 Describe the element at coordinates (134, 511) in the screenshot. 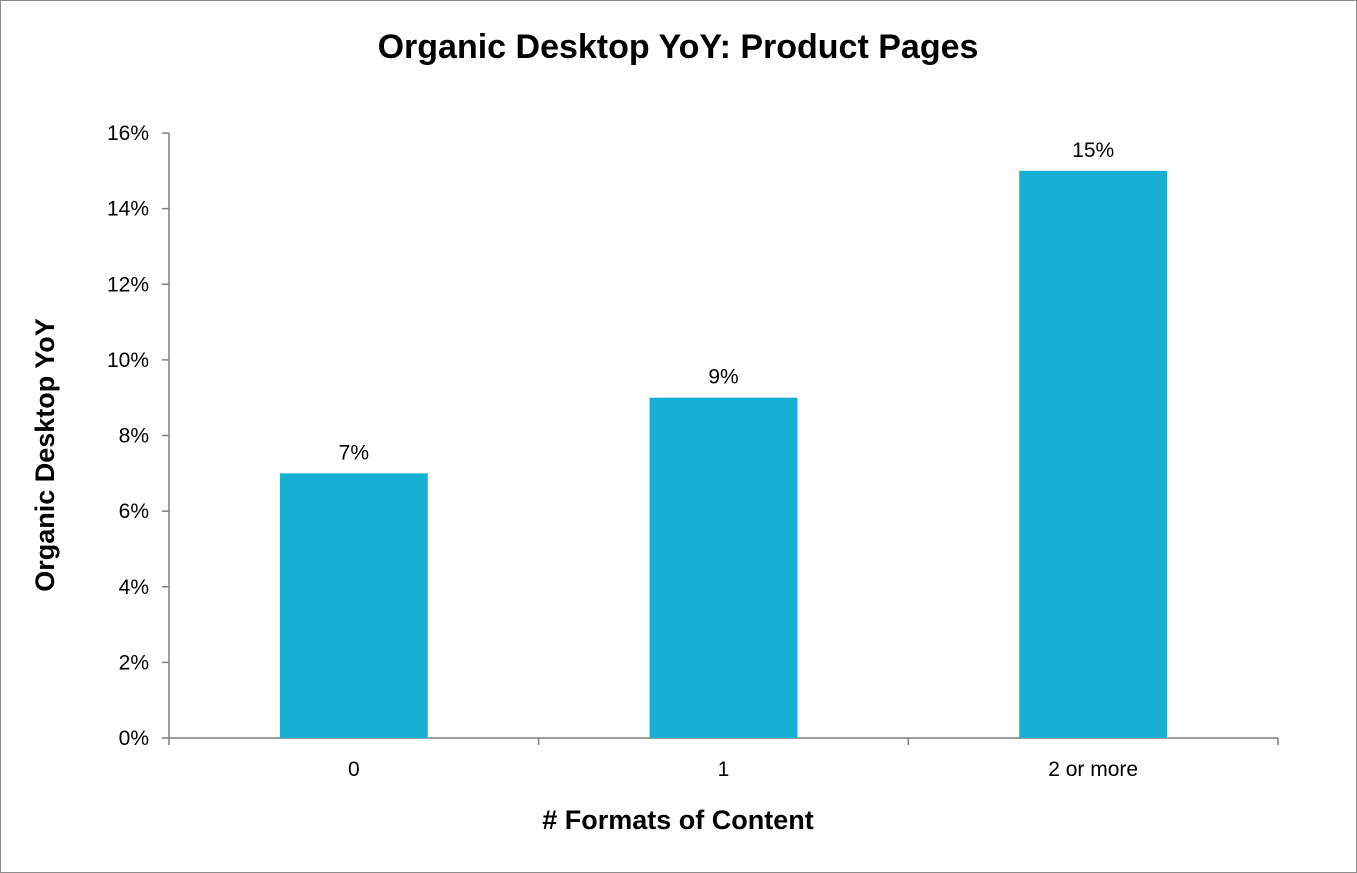

I see `y-tick-label: 6%` at that location.